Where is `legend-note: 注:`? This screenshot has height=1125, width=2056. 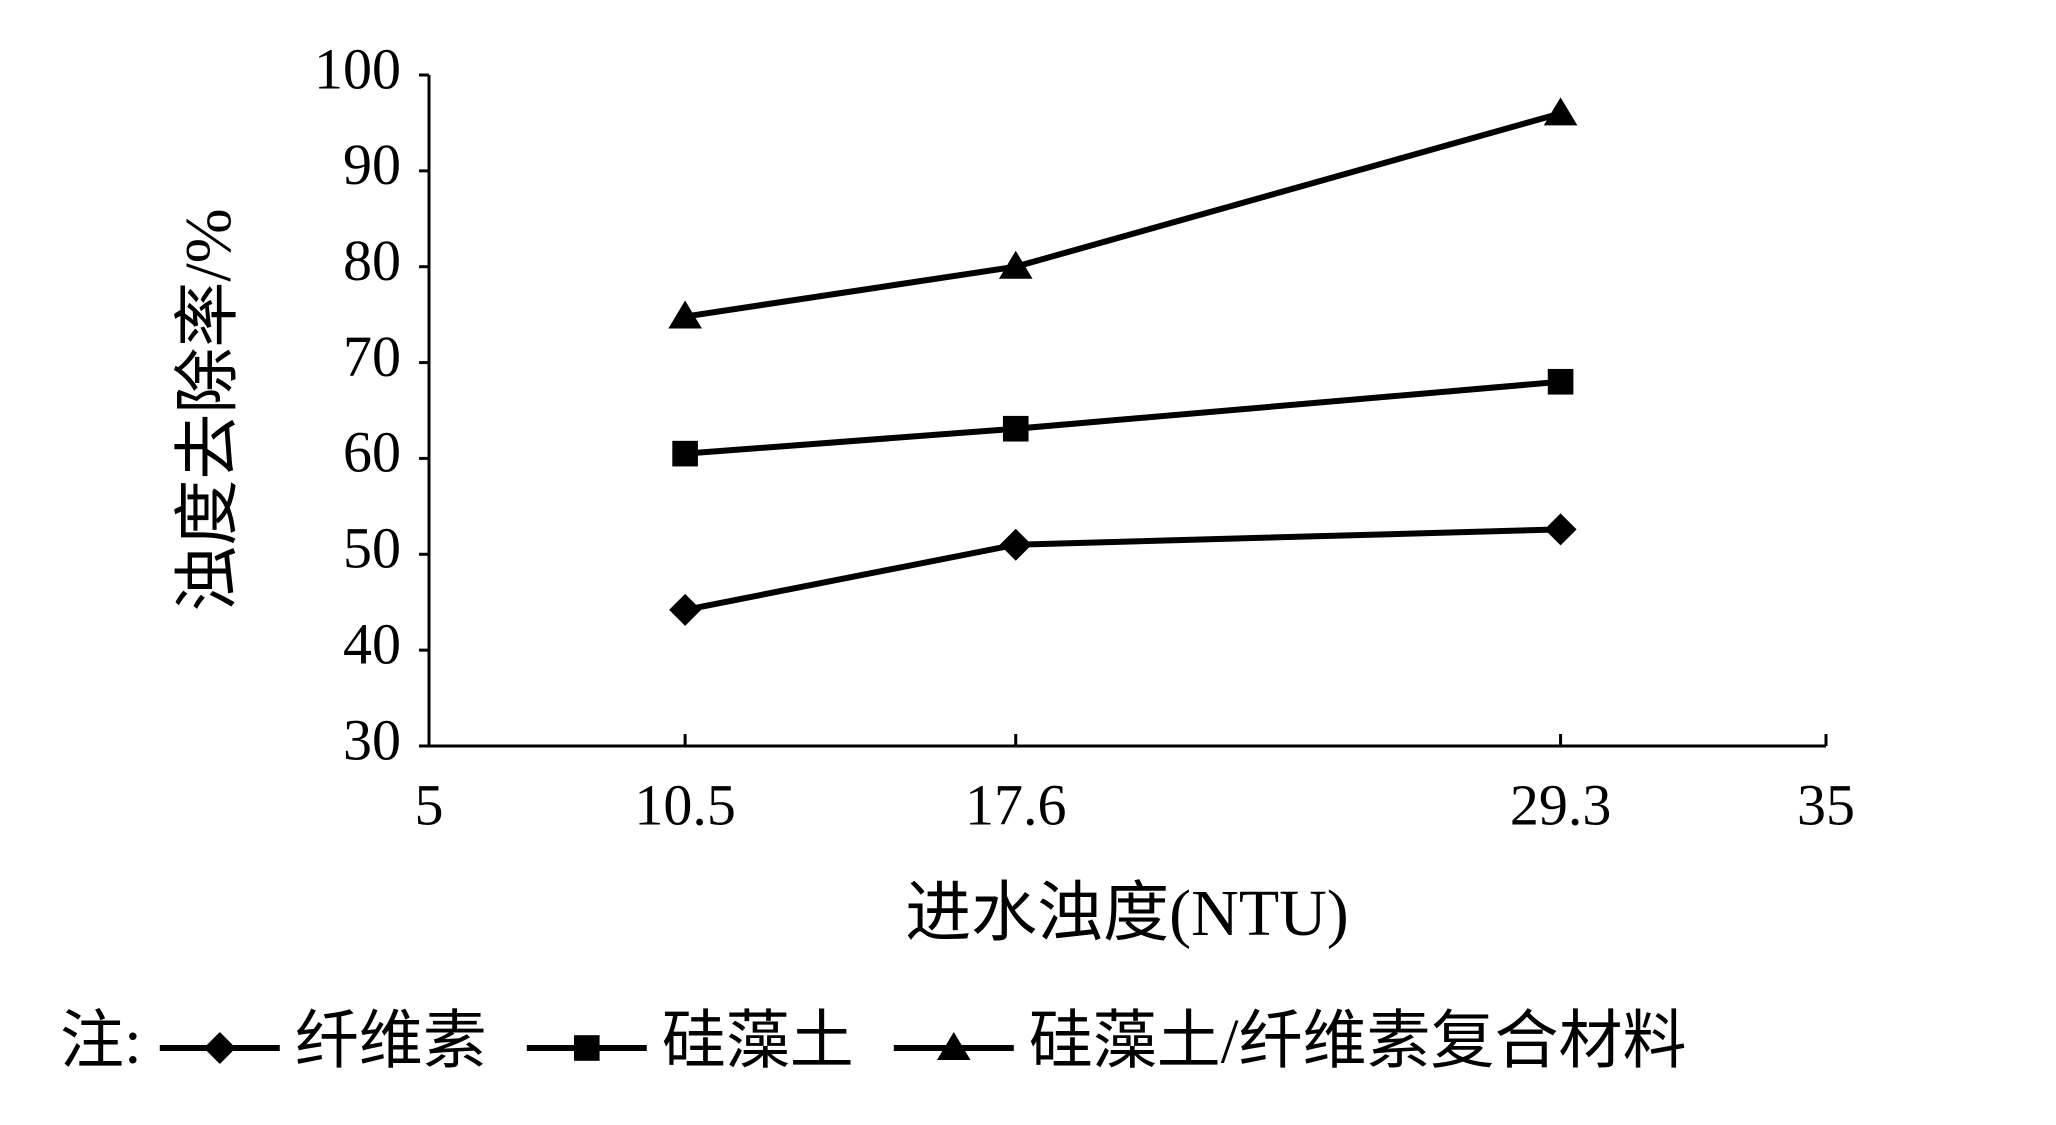 legend-note: 注: is located at coordinates (101, 1041).